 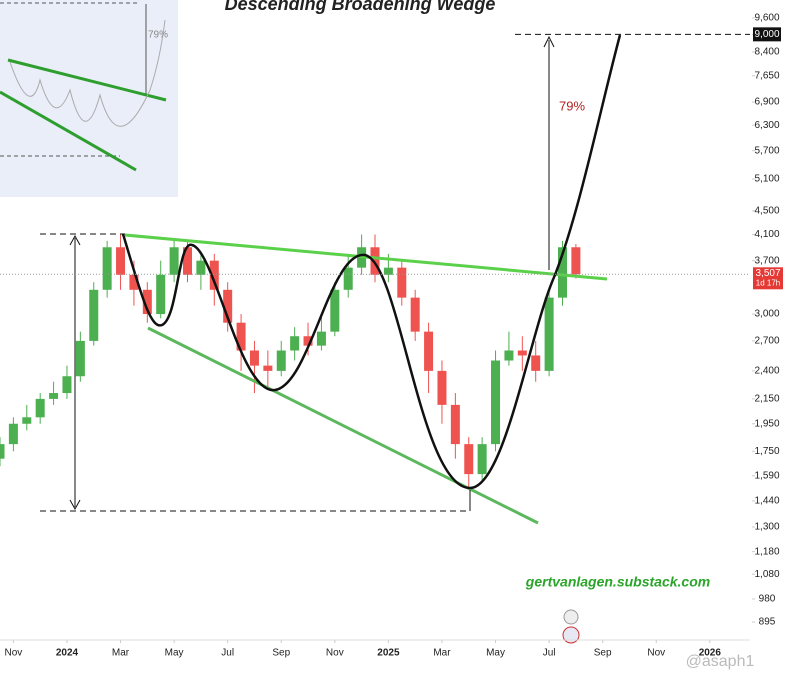 What do you see at coordinates (766, 75) in the screenshot?
I see `y-tick-label: 7,650` at bounding box center [766, 75].